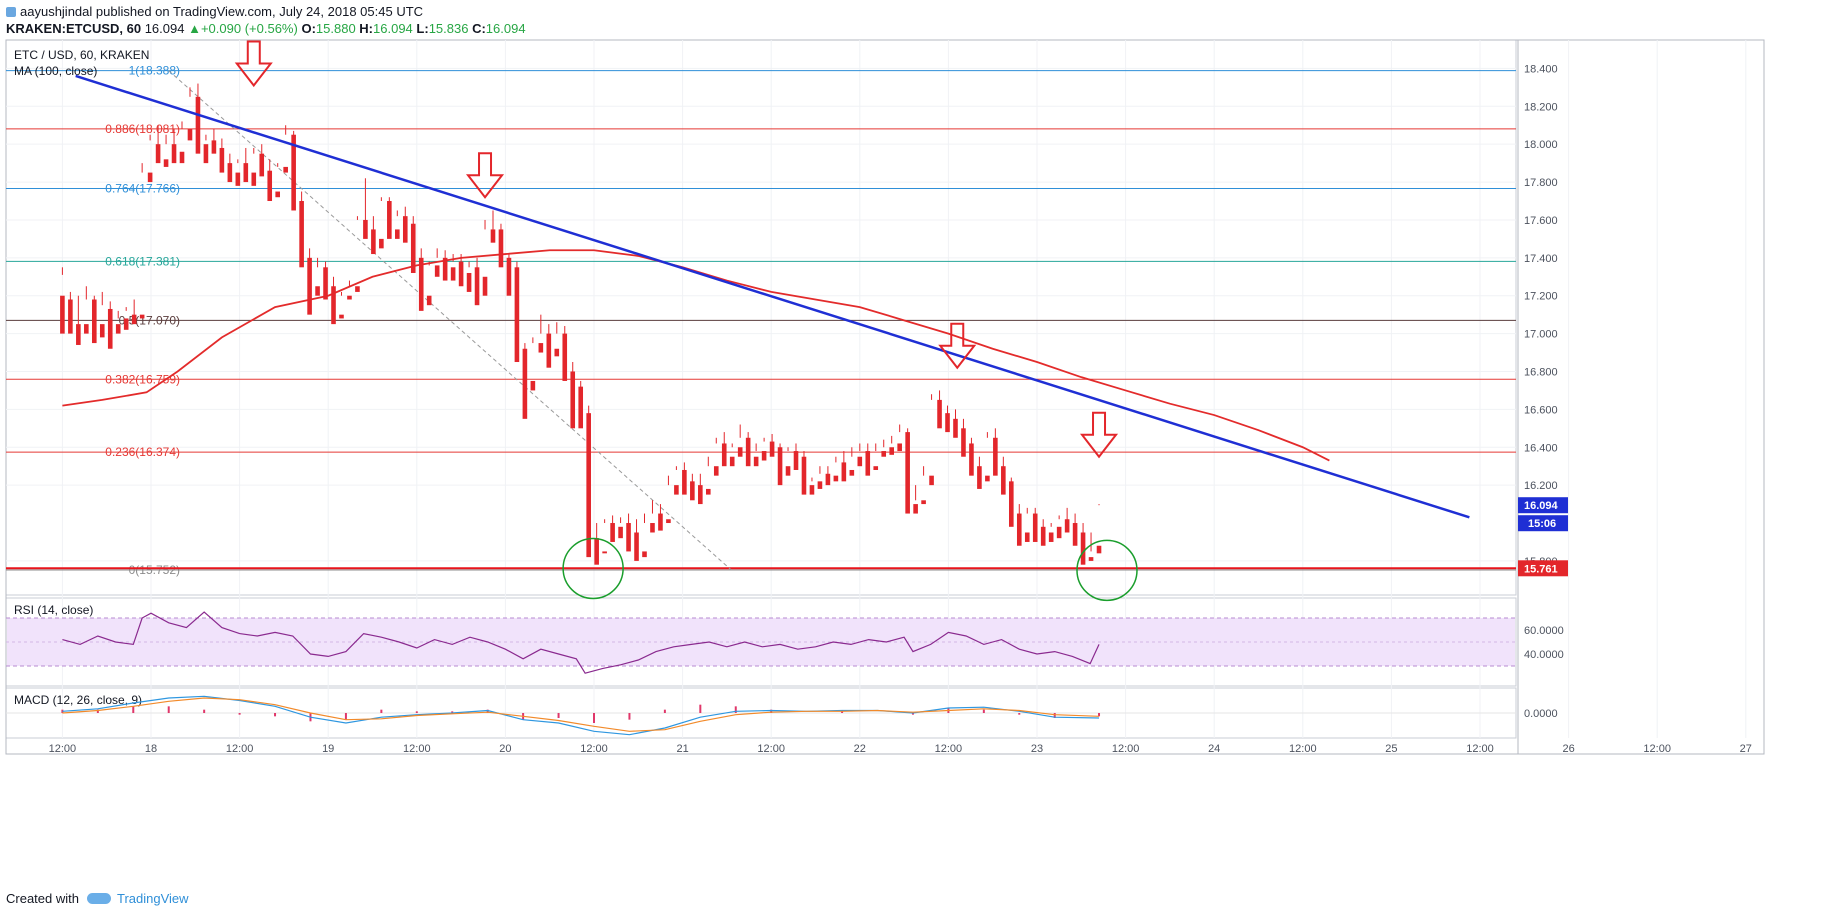 The width and height of the screenshot is (1828, 918). I want to click on author-name: aayushjindal, so click(56, 11).